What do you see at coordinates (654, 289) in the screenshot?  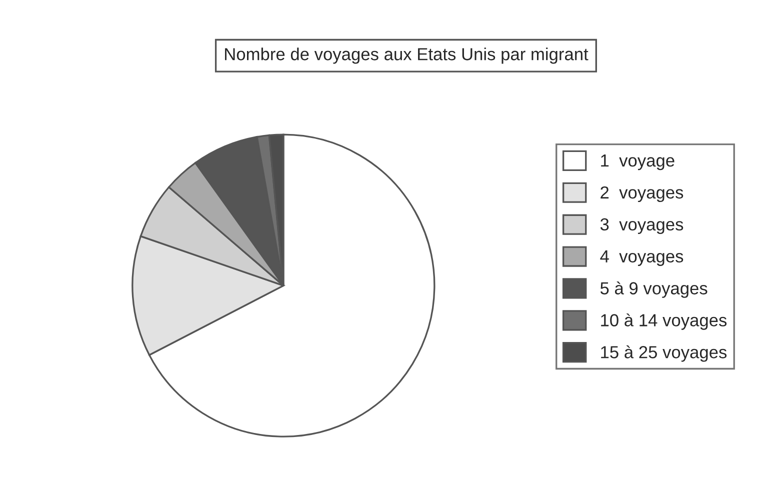 I see `legend-label: 5 à 9 voyages` at bounding box center [654, 289].